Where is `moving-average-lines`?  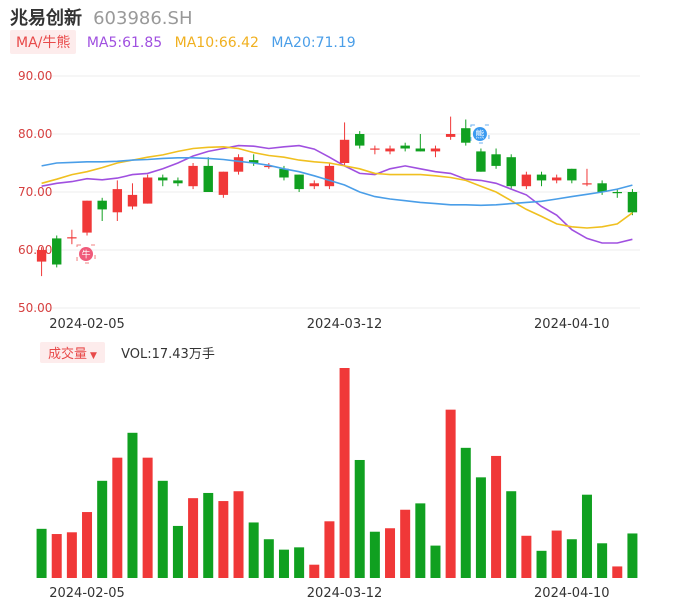 moving-average-lines is located at coordinates (337, 194).